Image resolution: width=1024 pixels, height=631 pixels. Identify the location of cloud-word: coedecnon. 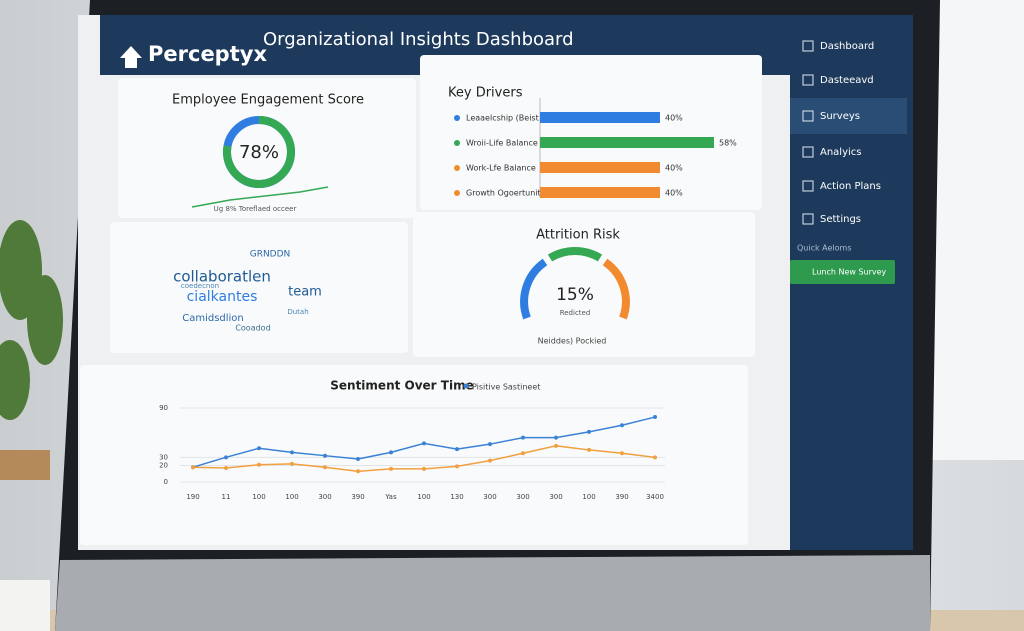
(200, 286).